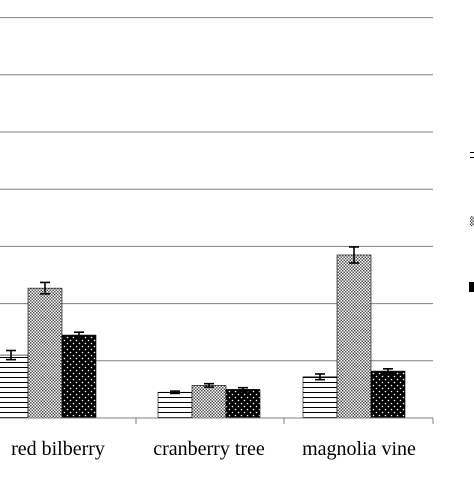  What do you see at coordinates (209, 449) in the screenshot?
I see `x-tick-label: cranberry tree` at bounding box center [209, 449].